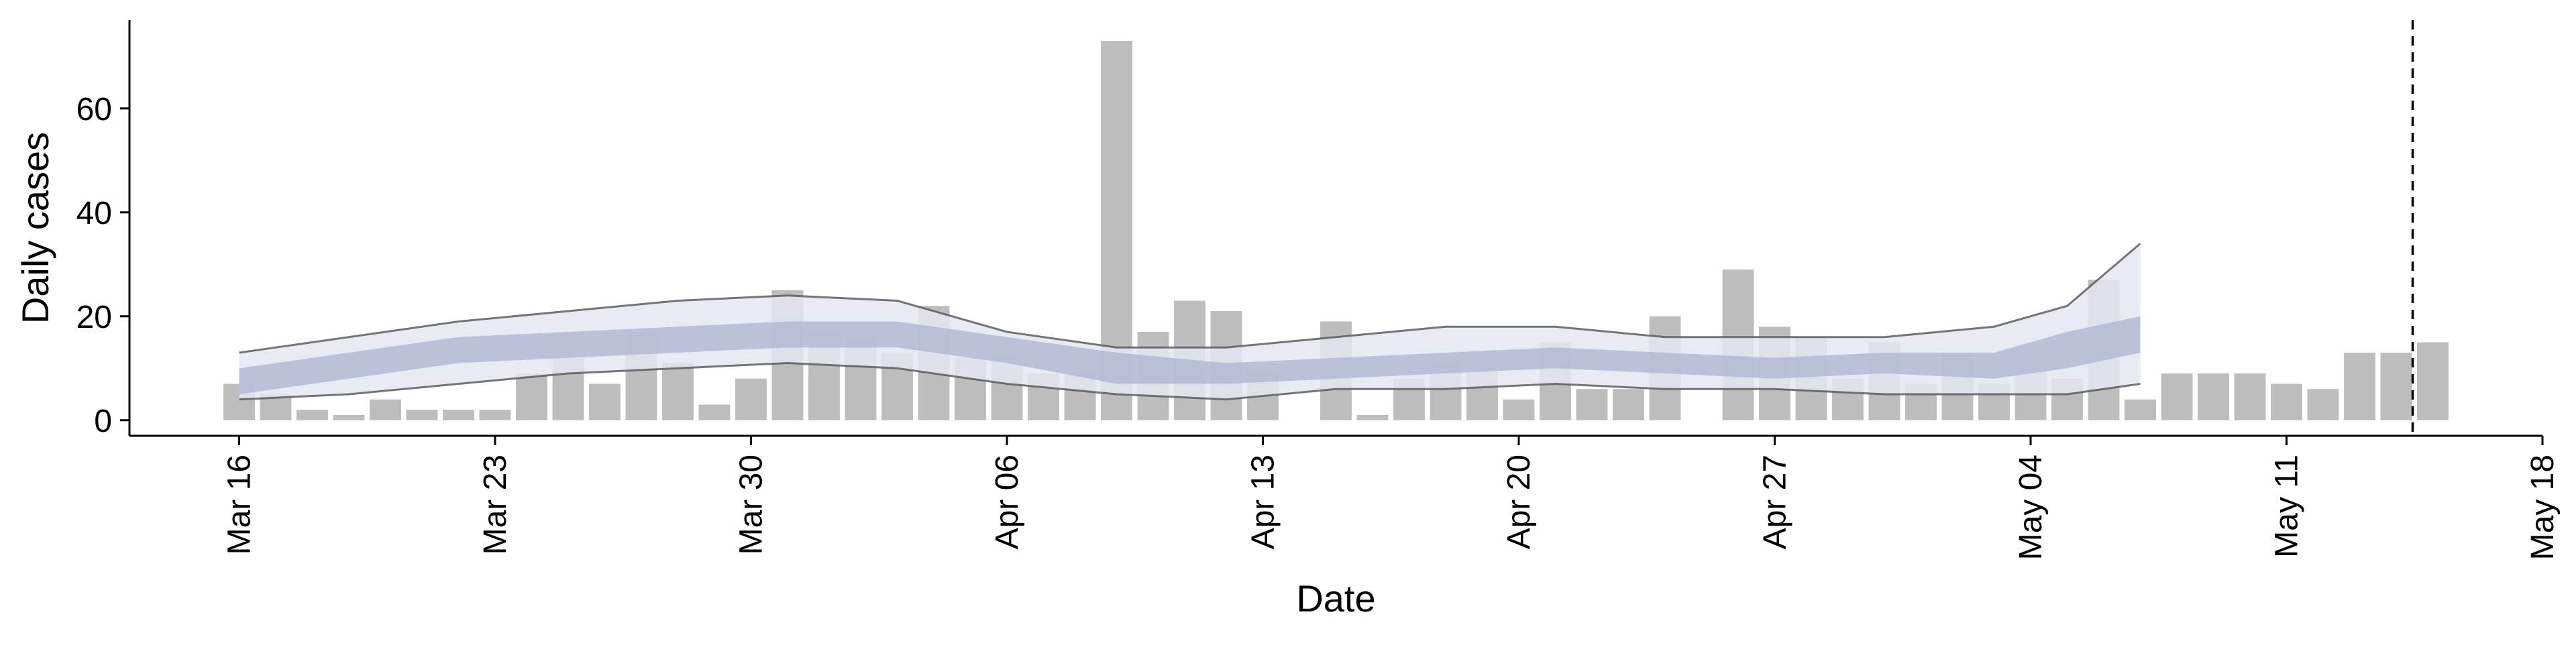 Image resolution: width=2576 pixels, height=647 pixels. Describe the element at coordinates (495, 505) in the screenshot. I see `x-tick-label: Mar 23` at that location.